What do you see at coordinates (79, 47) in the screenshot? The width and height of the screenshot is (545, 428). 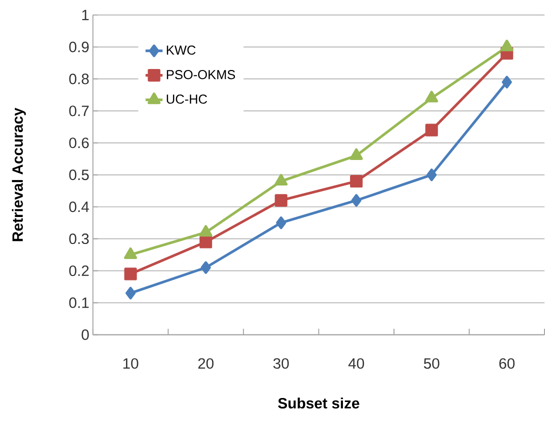 I see `y-tick-label: 0.9` at bounding box center [79, 47].